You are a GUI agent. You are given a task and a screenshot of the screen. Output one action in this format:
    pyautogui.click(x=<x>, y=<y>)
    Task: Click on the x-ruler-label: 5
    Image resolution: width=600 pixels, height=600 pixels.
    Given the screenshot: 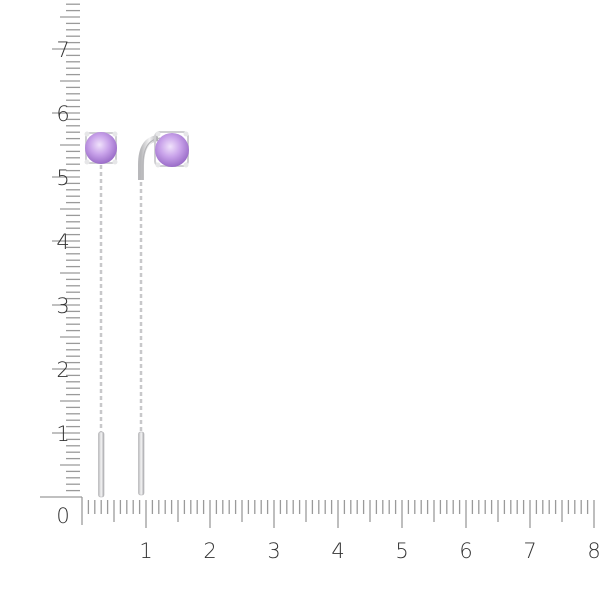 What is the action you would take?
    pyautogui.click(x=401, y=551)
    